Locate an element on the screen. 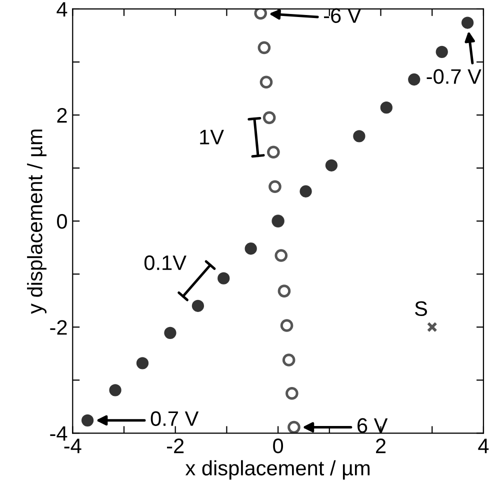 This screenshot has height=499, width=501. annotation: 6 V is located at coordinates (373, 425).